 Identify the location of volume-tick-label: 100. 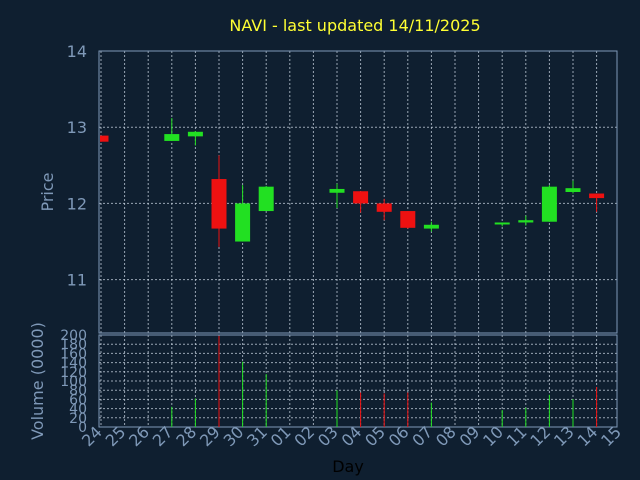
(73, 382).